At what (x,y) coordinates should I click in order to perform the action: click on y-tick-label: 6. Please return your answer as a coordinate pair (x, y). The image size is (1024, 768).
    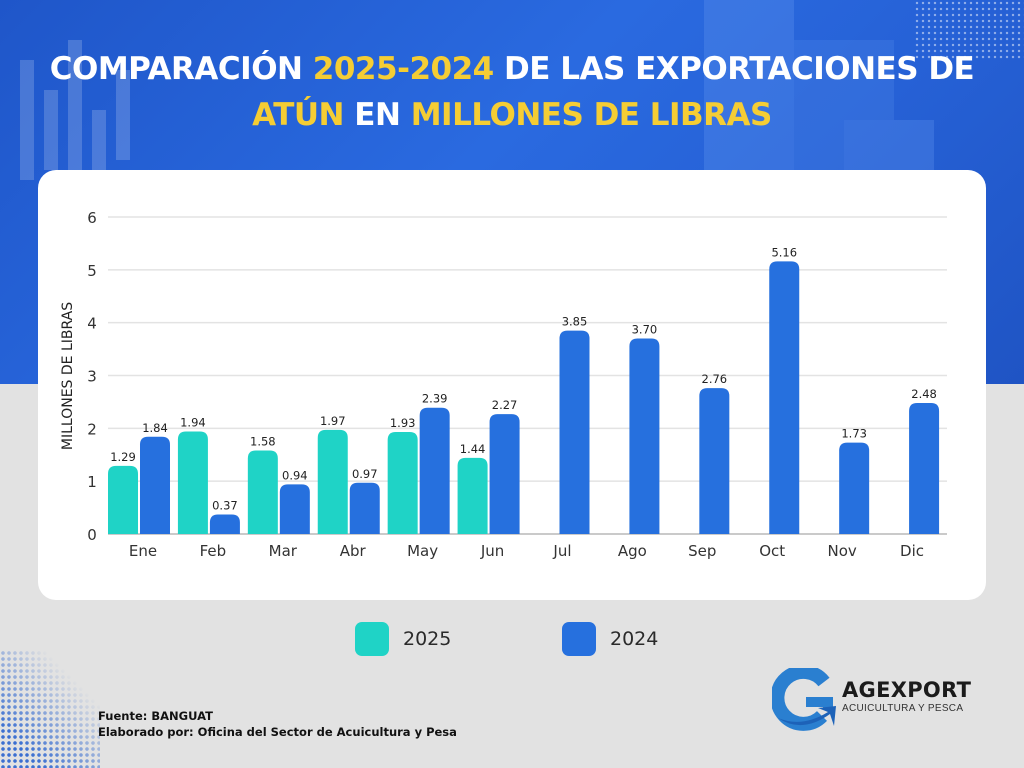
    Looking at the image, I should click on (92, 218).